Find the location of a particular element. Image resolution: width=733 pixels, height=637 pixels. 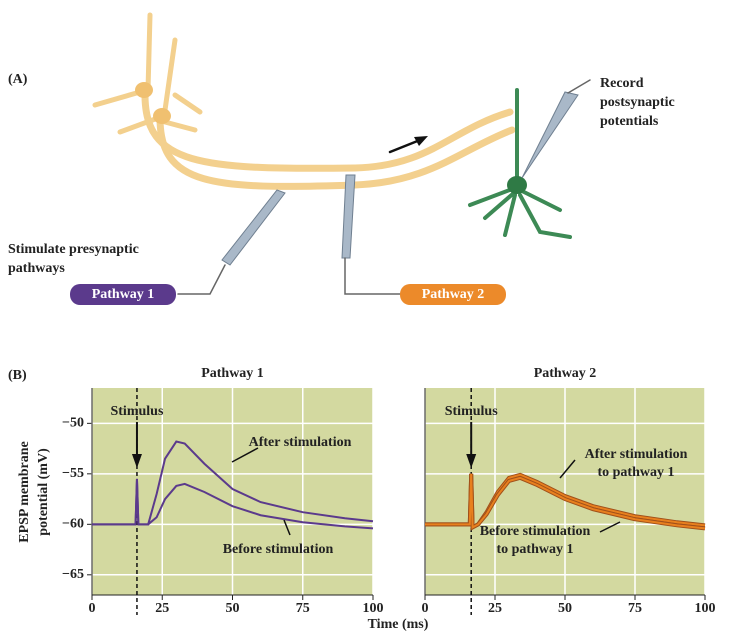

y-tick-label: −60 is located at coordinates (73, 524).